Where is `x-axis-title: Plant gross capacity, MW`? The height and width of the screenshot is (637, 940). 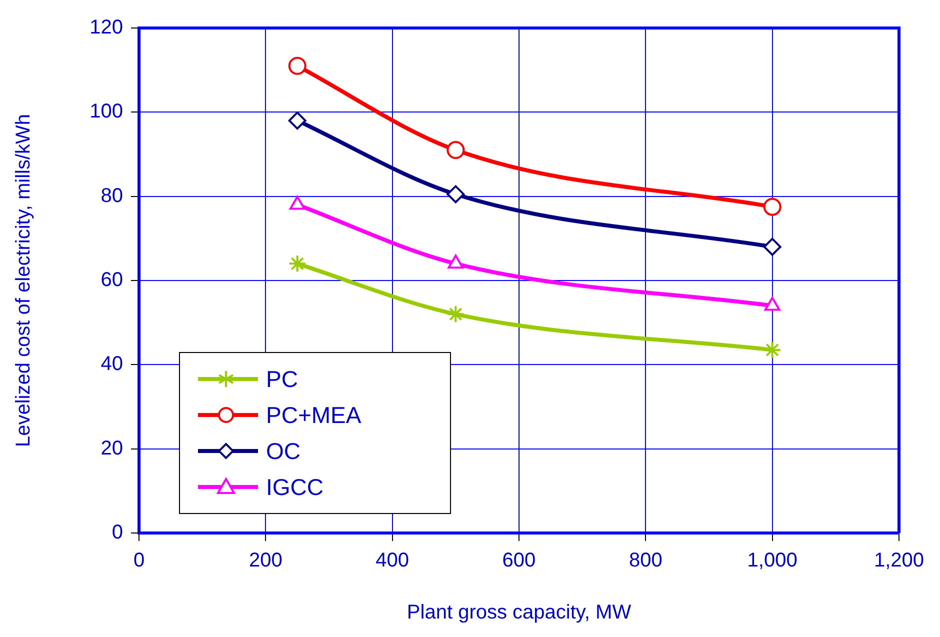 x-axis-title: Plant gross capacity, MW is located at coordinates (519, 613).